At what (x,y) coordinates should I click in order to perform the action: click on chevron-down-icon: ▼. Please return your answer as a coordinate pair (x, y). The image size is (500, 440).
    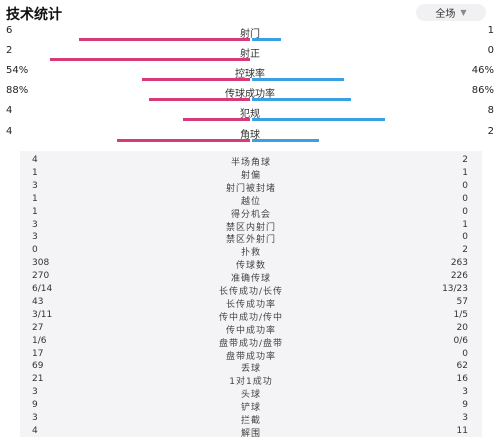
    Looking at the image, I should click on (463, 12).